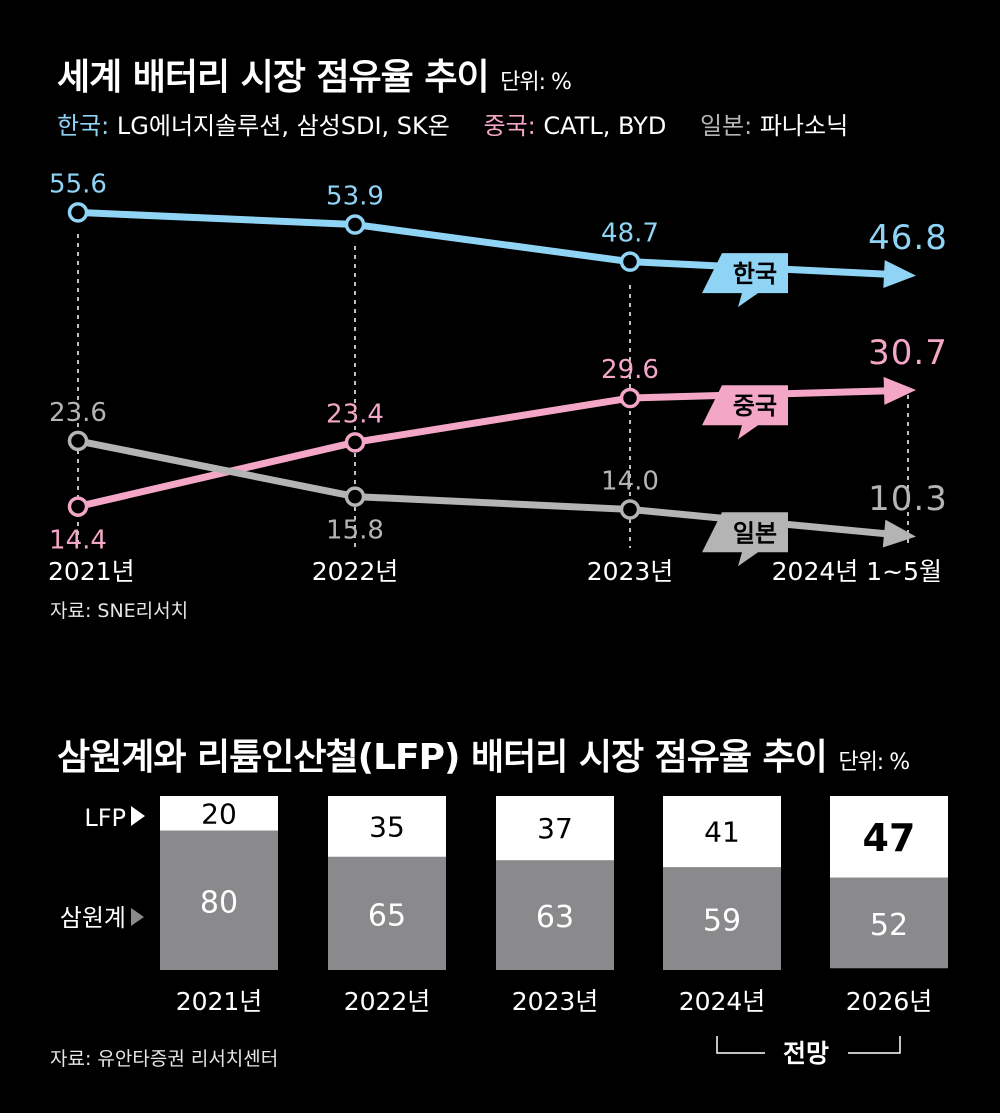 The height and width of the screenshot is (1113, 1000). What do you see at coordinates (899, 274) in the screenshot?
I see `series-arrow-korea` at bounding box center [899, 274].